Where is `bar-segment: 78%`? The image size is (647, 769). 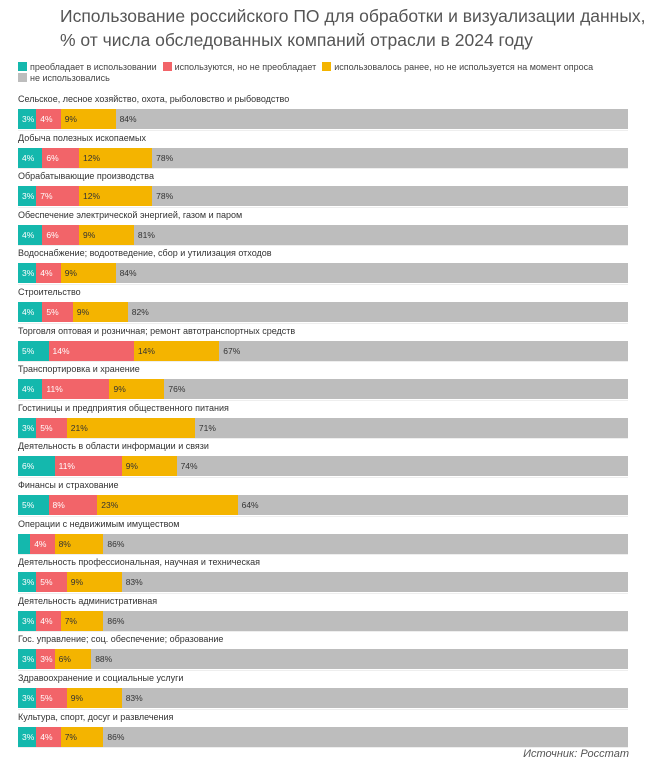
bar-segment: 78% is located at coordinates (390, 157).